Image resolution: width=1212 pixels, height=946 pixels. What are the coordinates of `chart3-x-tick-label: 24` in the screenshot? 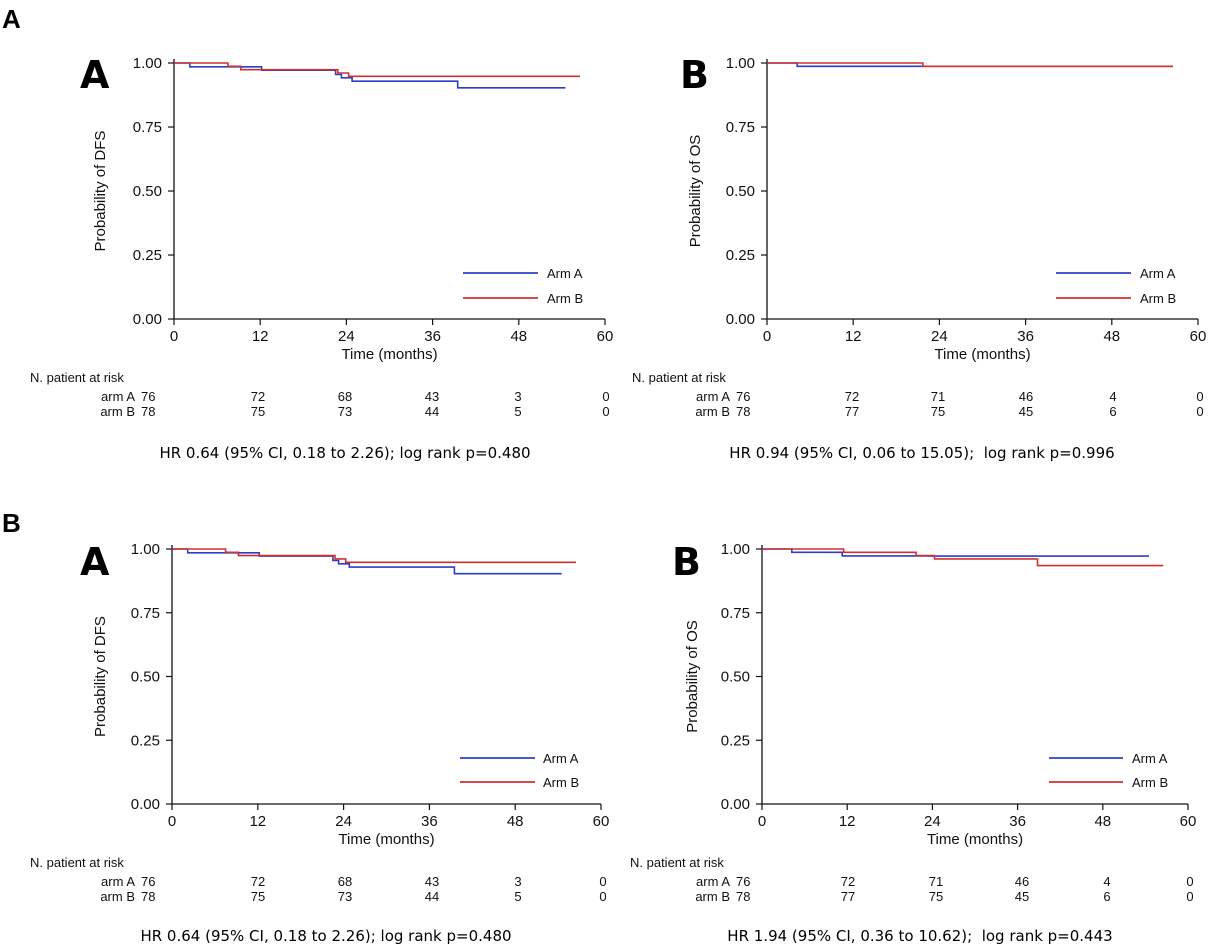 It's located at (343, 821).